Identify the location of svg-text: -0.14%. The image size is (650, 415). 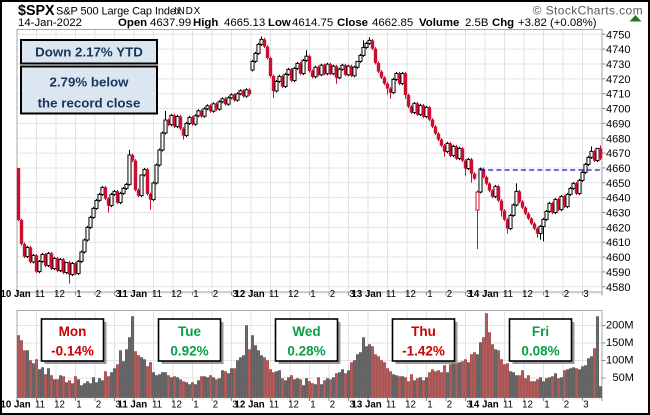
(72, 351).